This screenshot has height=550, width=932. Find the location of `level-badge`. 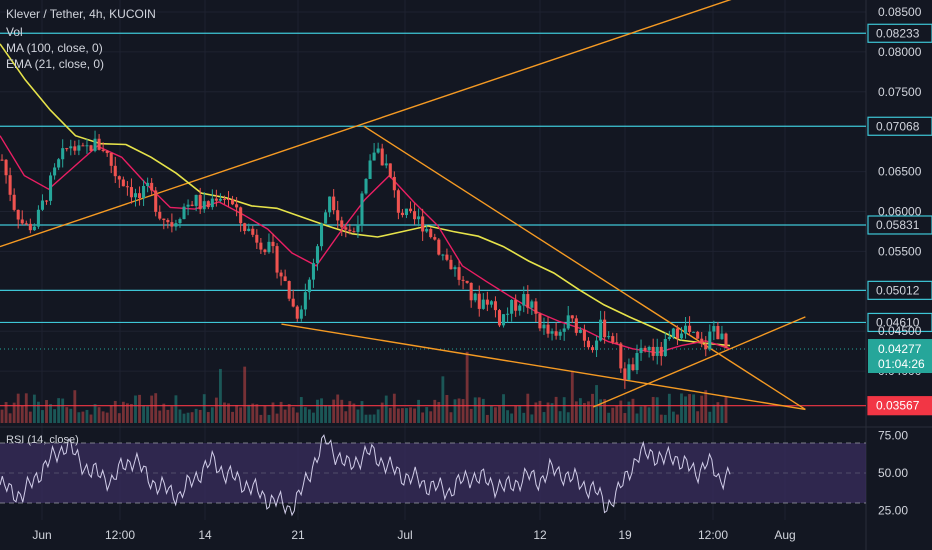

level-badge is located at coordinates (899, 126).